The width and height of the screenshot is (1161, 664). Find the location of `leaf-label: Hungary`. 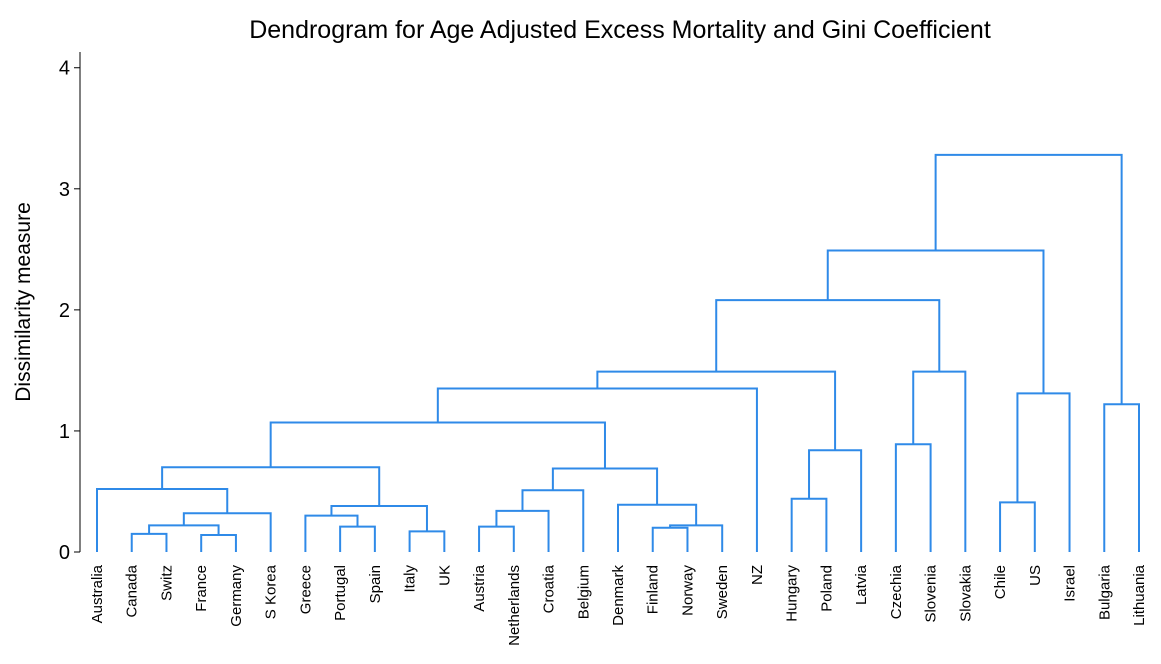

leaf-label: Hungary is located at coordinates (792, 593).